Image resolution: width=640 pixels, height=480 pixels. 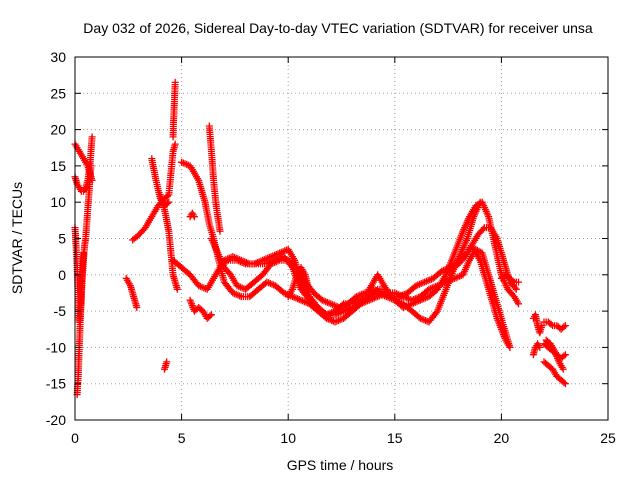 I want to click on x-tick-label: 15, so click(x=395, y=438).